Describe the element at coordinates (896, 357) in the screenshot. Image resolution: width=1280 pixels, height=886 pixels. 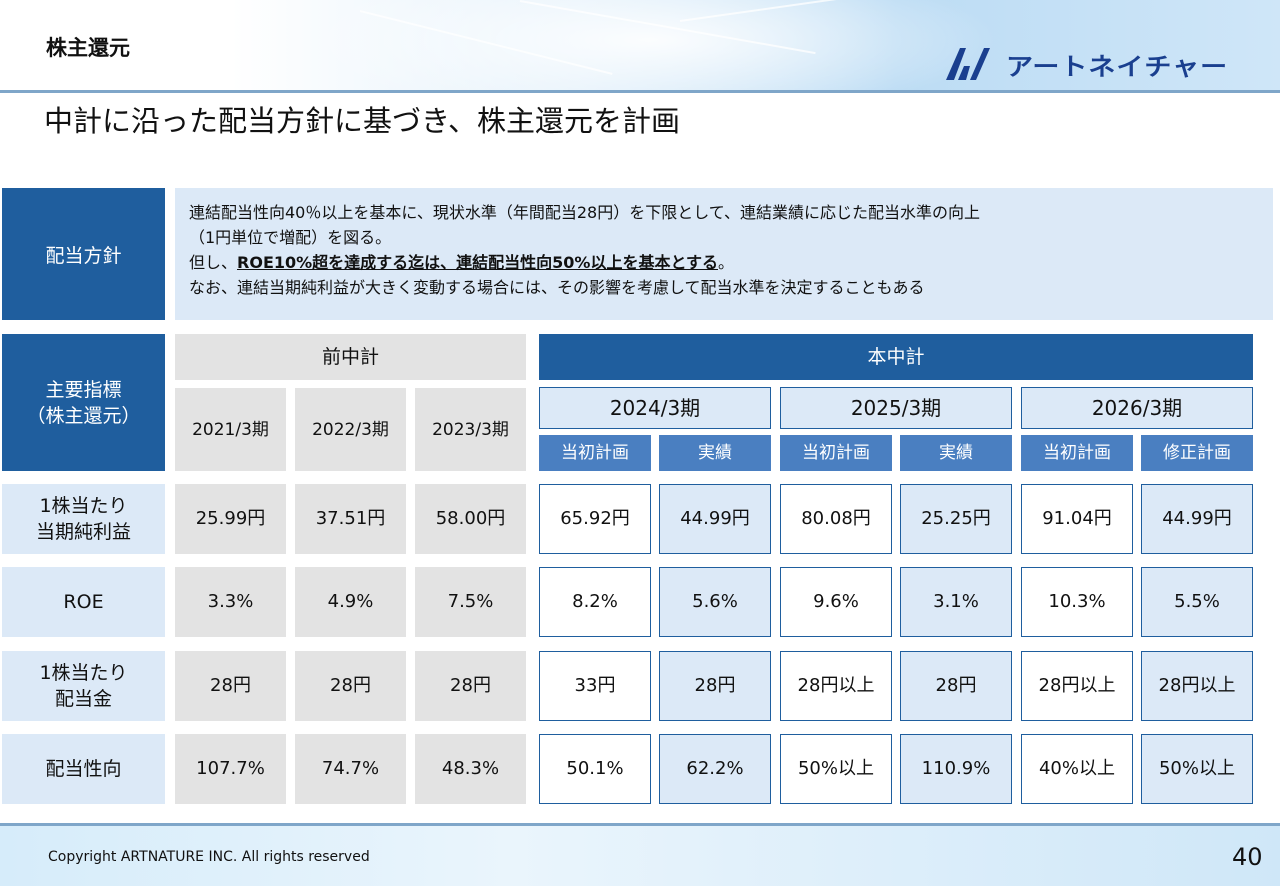
I see `group-header-current: 本中計` at that location.